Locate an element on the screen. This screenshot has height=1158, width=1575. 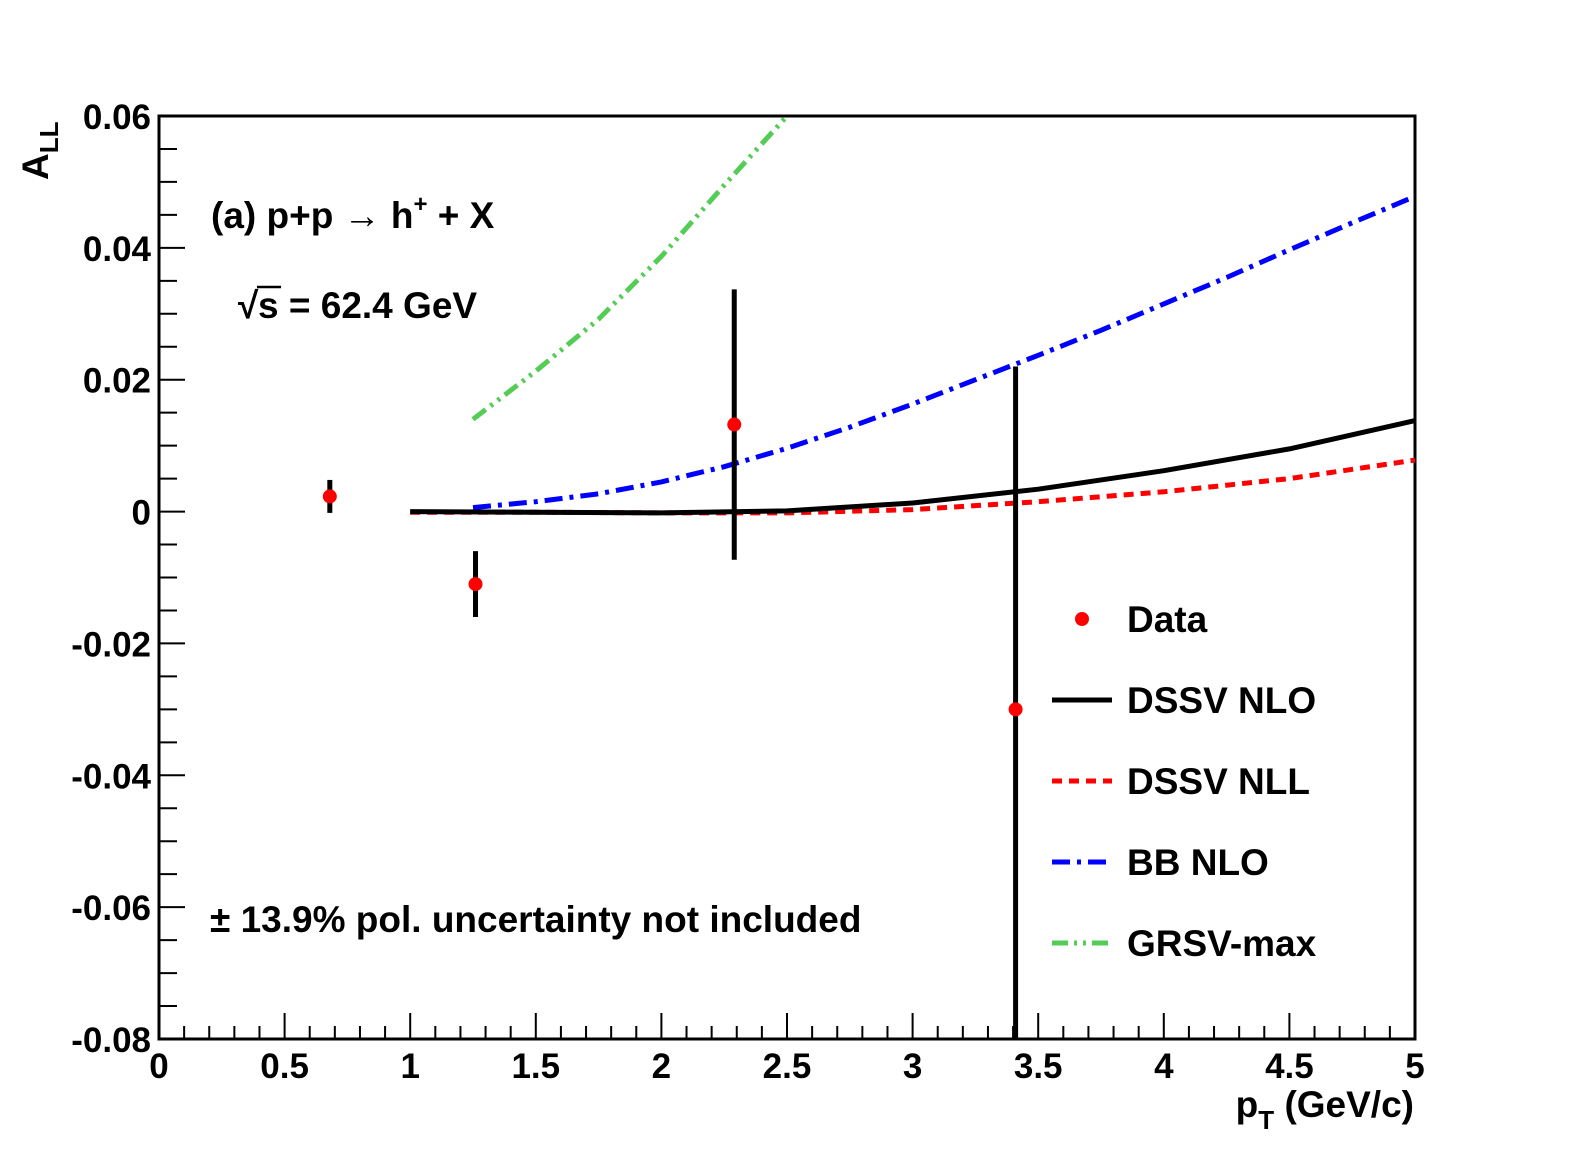
legend-label-data: Data is located at coordinates (1167, 619).